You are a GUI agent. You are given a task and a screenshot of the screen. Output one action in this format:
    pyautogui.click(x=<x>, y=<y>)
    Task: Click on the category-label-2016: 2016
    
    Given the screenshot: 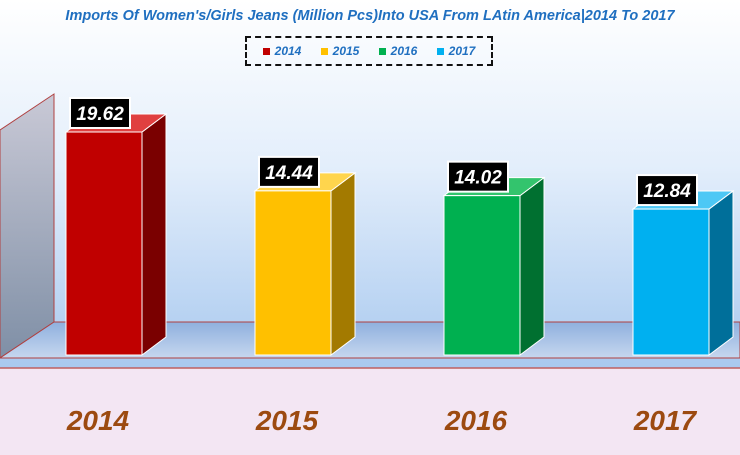 What is the action you would take?
    pyautogui.click(x=476, y=420)
    